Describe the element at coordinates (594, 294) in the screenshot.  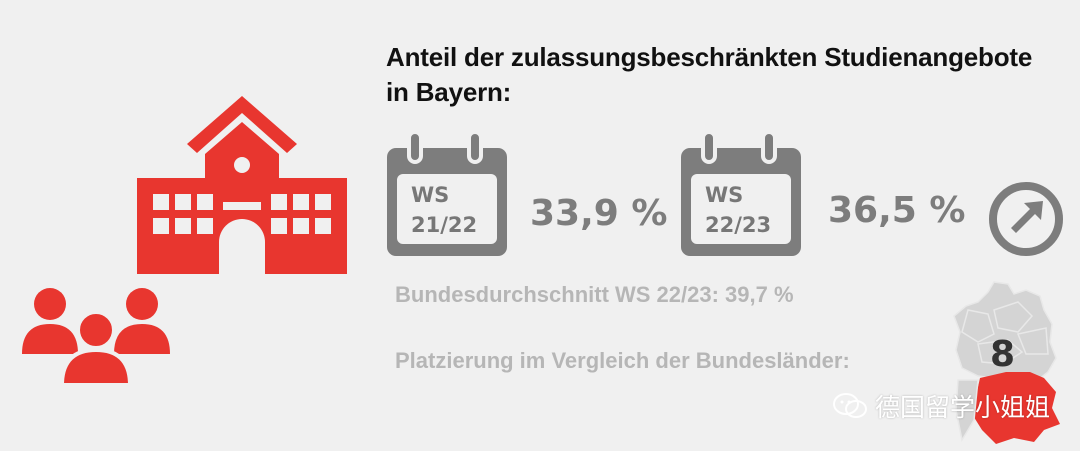
I see `national-average: Bundesdurchschnitt WS 22/23: 39,7 %` at that location.